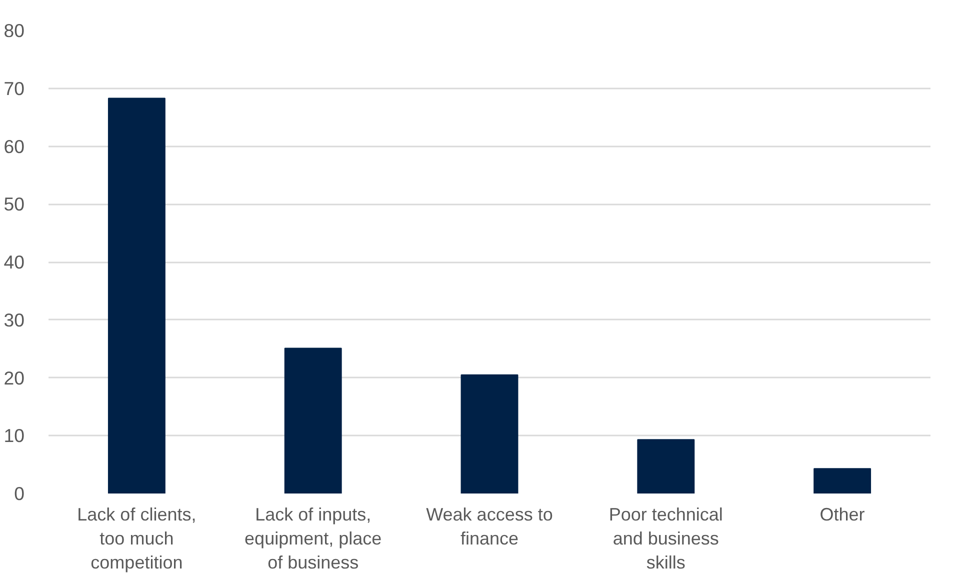  What do you see at coordinates (19, 493) in the screenshot?
I see `y-tick-label: 0` at bounding box center [19, 493].